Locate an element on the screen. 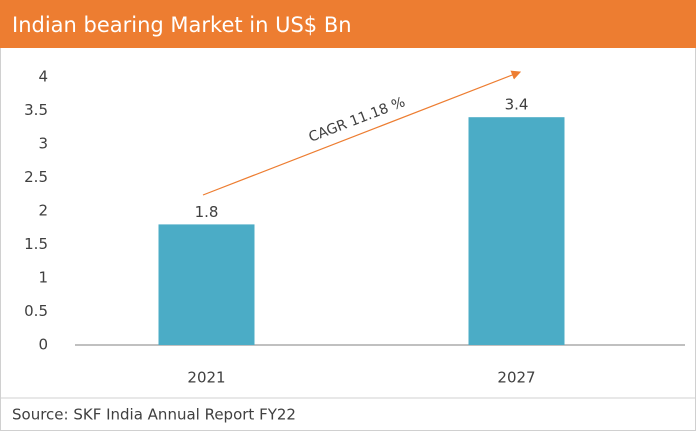  y-tick-label: 3.5 is located at coordinates (36, 110).